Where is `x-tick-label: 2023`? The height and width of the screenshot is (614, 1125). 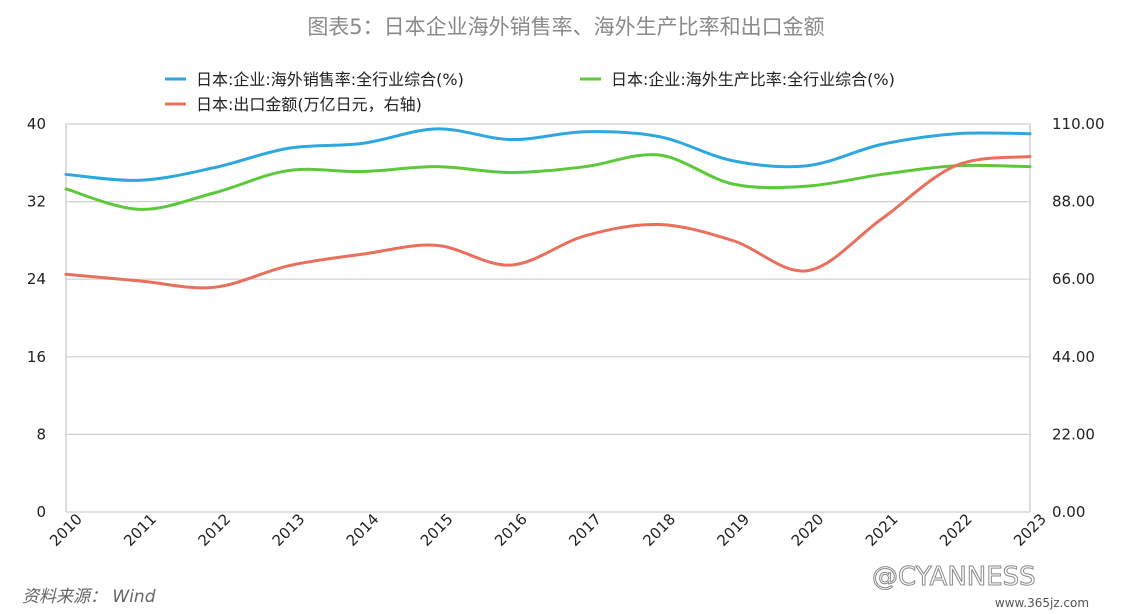 x-tick-label: 2023 is located at coordinates (1030, 530).